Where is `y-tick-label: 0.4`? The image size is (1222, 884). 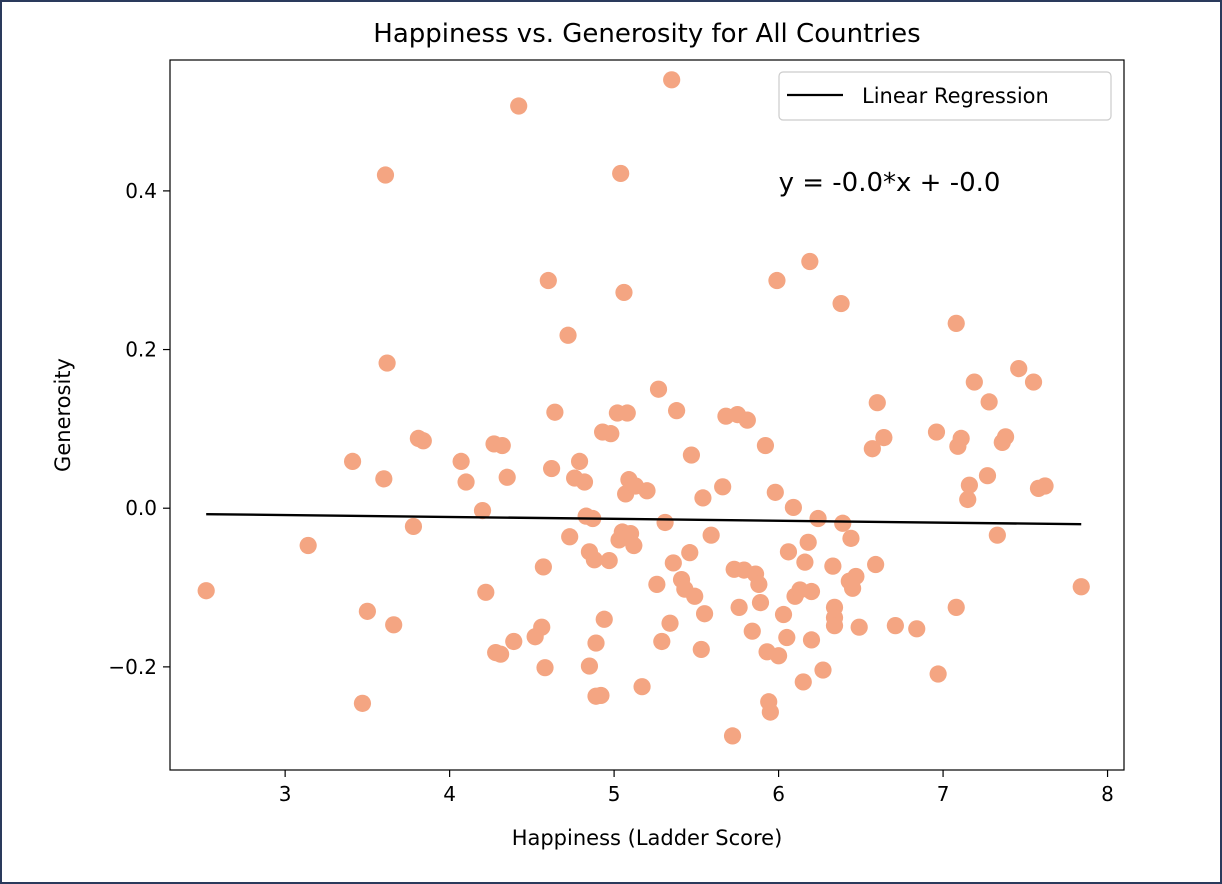
y-tick-label: 0.4 is located at coordinates (141, 191).